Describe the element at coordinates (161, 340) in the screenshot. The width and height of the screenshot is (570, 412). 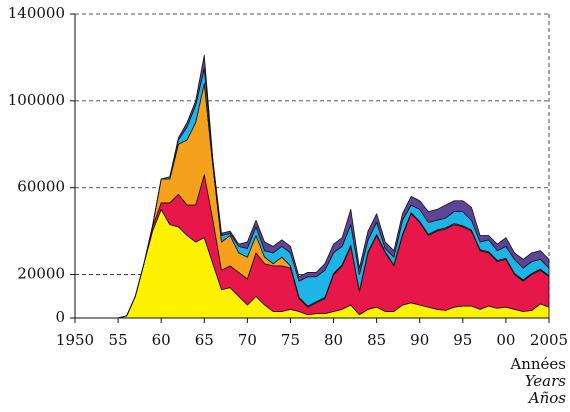
I see `x-tick-label: 60` at that location.